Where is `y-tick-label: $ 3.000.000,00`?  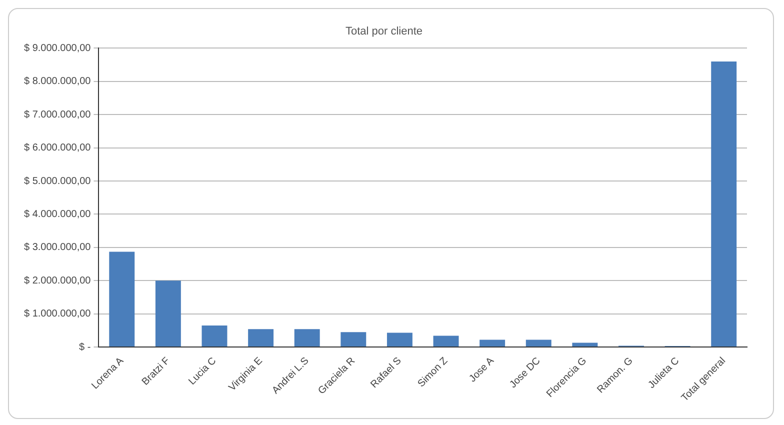 y-tick-label: $ 3.000.000,00 is located at coordinates (58, 248).